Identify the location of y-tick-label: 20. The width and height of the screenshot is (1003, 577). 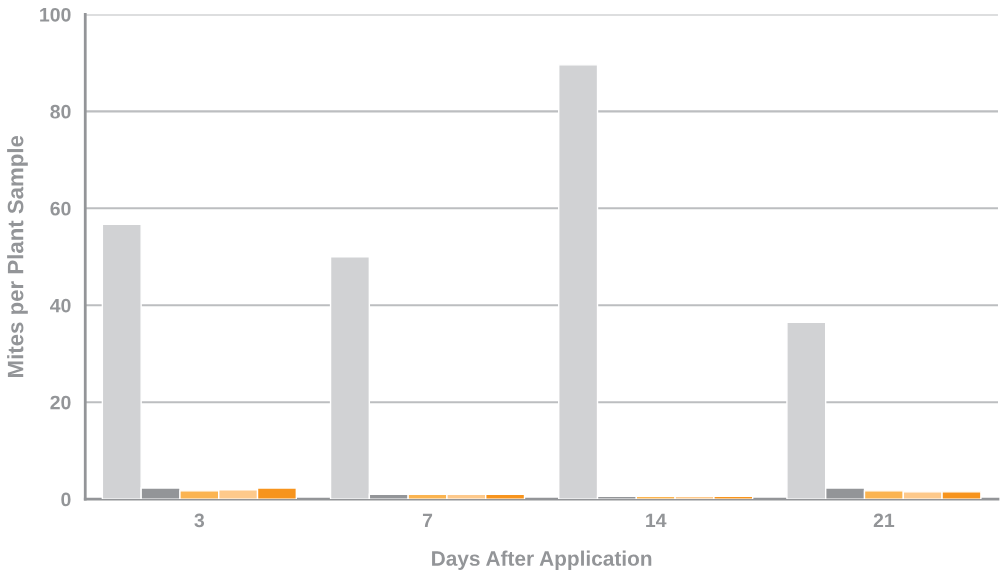
(60, 402).